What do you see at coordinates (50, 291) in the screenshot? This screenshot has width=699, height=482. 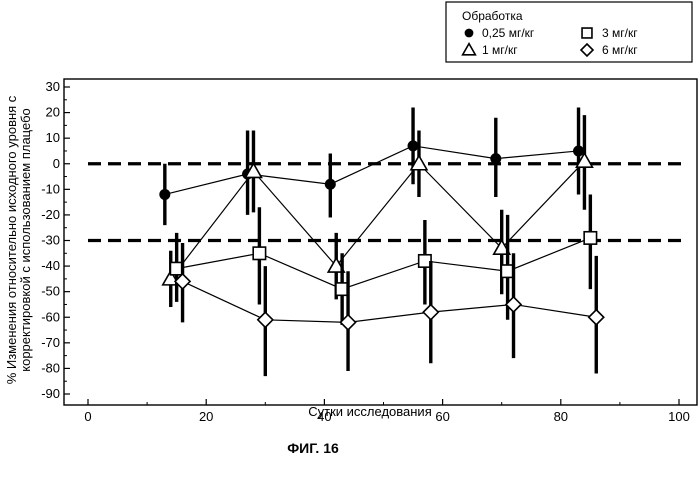 I see `y-tick-label: -50` at bounding box center [50, 291].